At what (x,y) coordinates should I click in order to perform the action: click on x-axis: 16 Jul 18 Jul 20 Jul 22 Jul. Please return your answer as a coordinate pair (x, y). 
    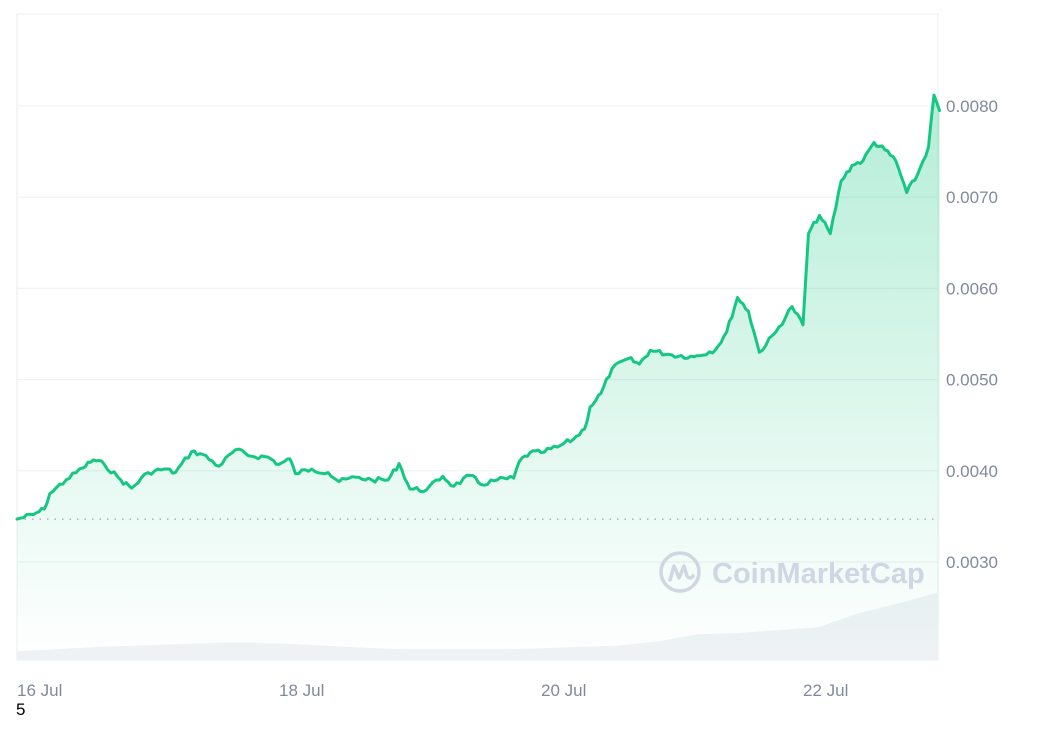
    Looking at the image, I should click on (432, 690).